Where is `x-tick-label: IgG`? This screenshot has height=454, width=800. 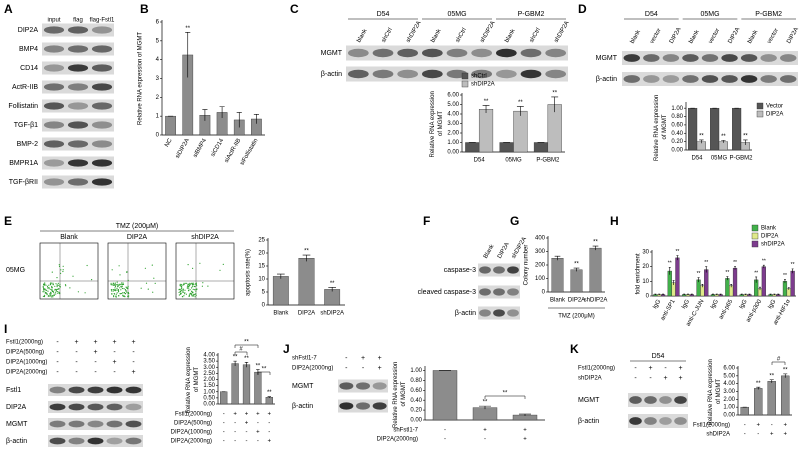 x-tick-label: IgG is located at coordinates (686, 305).